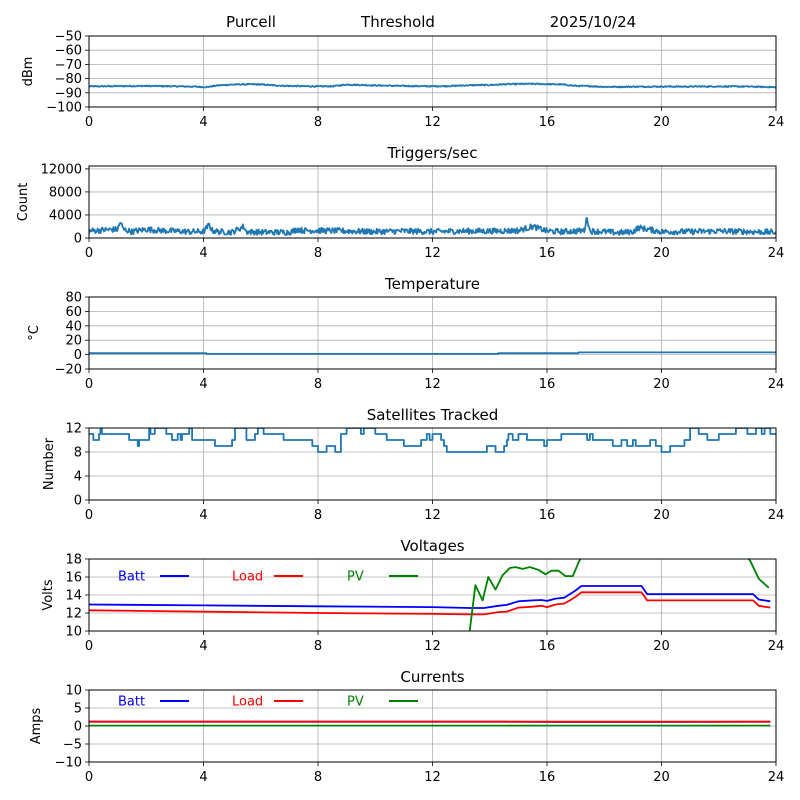 This screenshot has width=800, height=800. What do you see at coordinates (432, 153) in the screenshot?
I see `chart-title: Triggers/sec` at bounding box center [432, 153].